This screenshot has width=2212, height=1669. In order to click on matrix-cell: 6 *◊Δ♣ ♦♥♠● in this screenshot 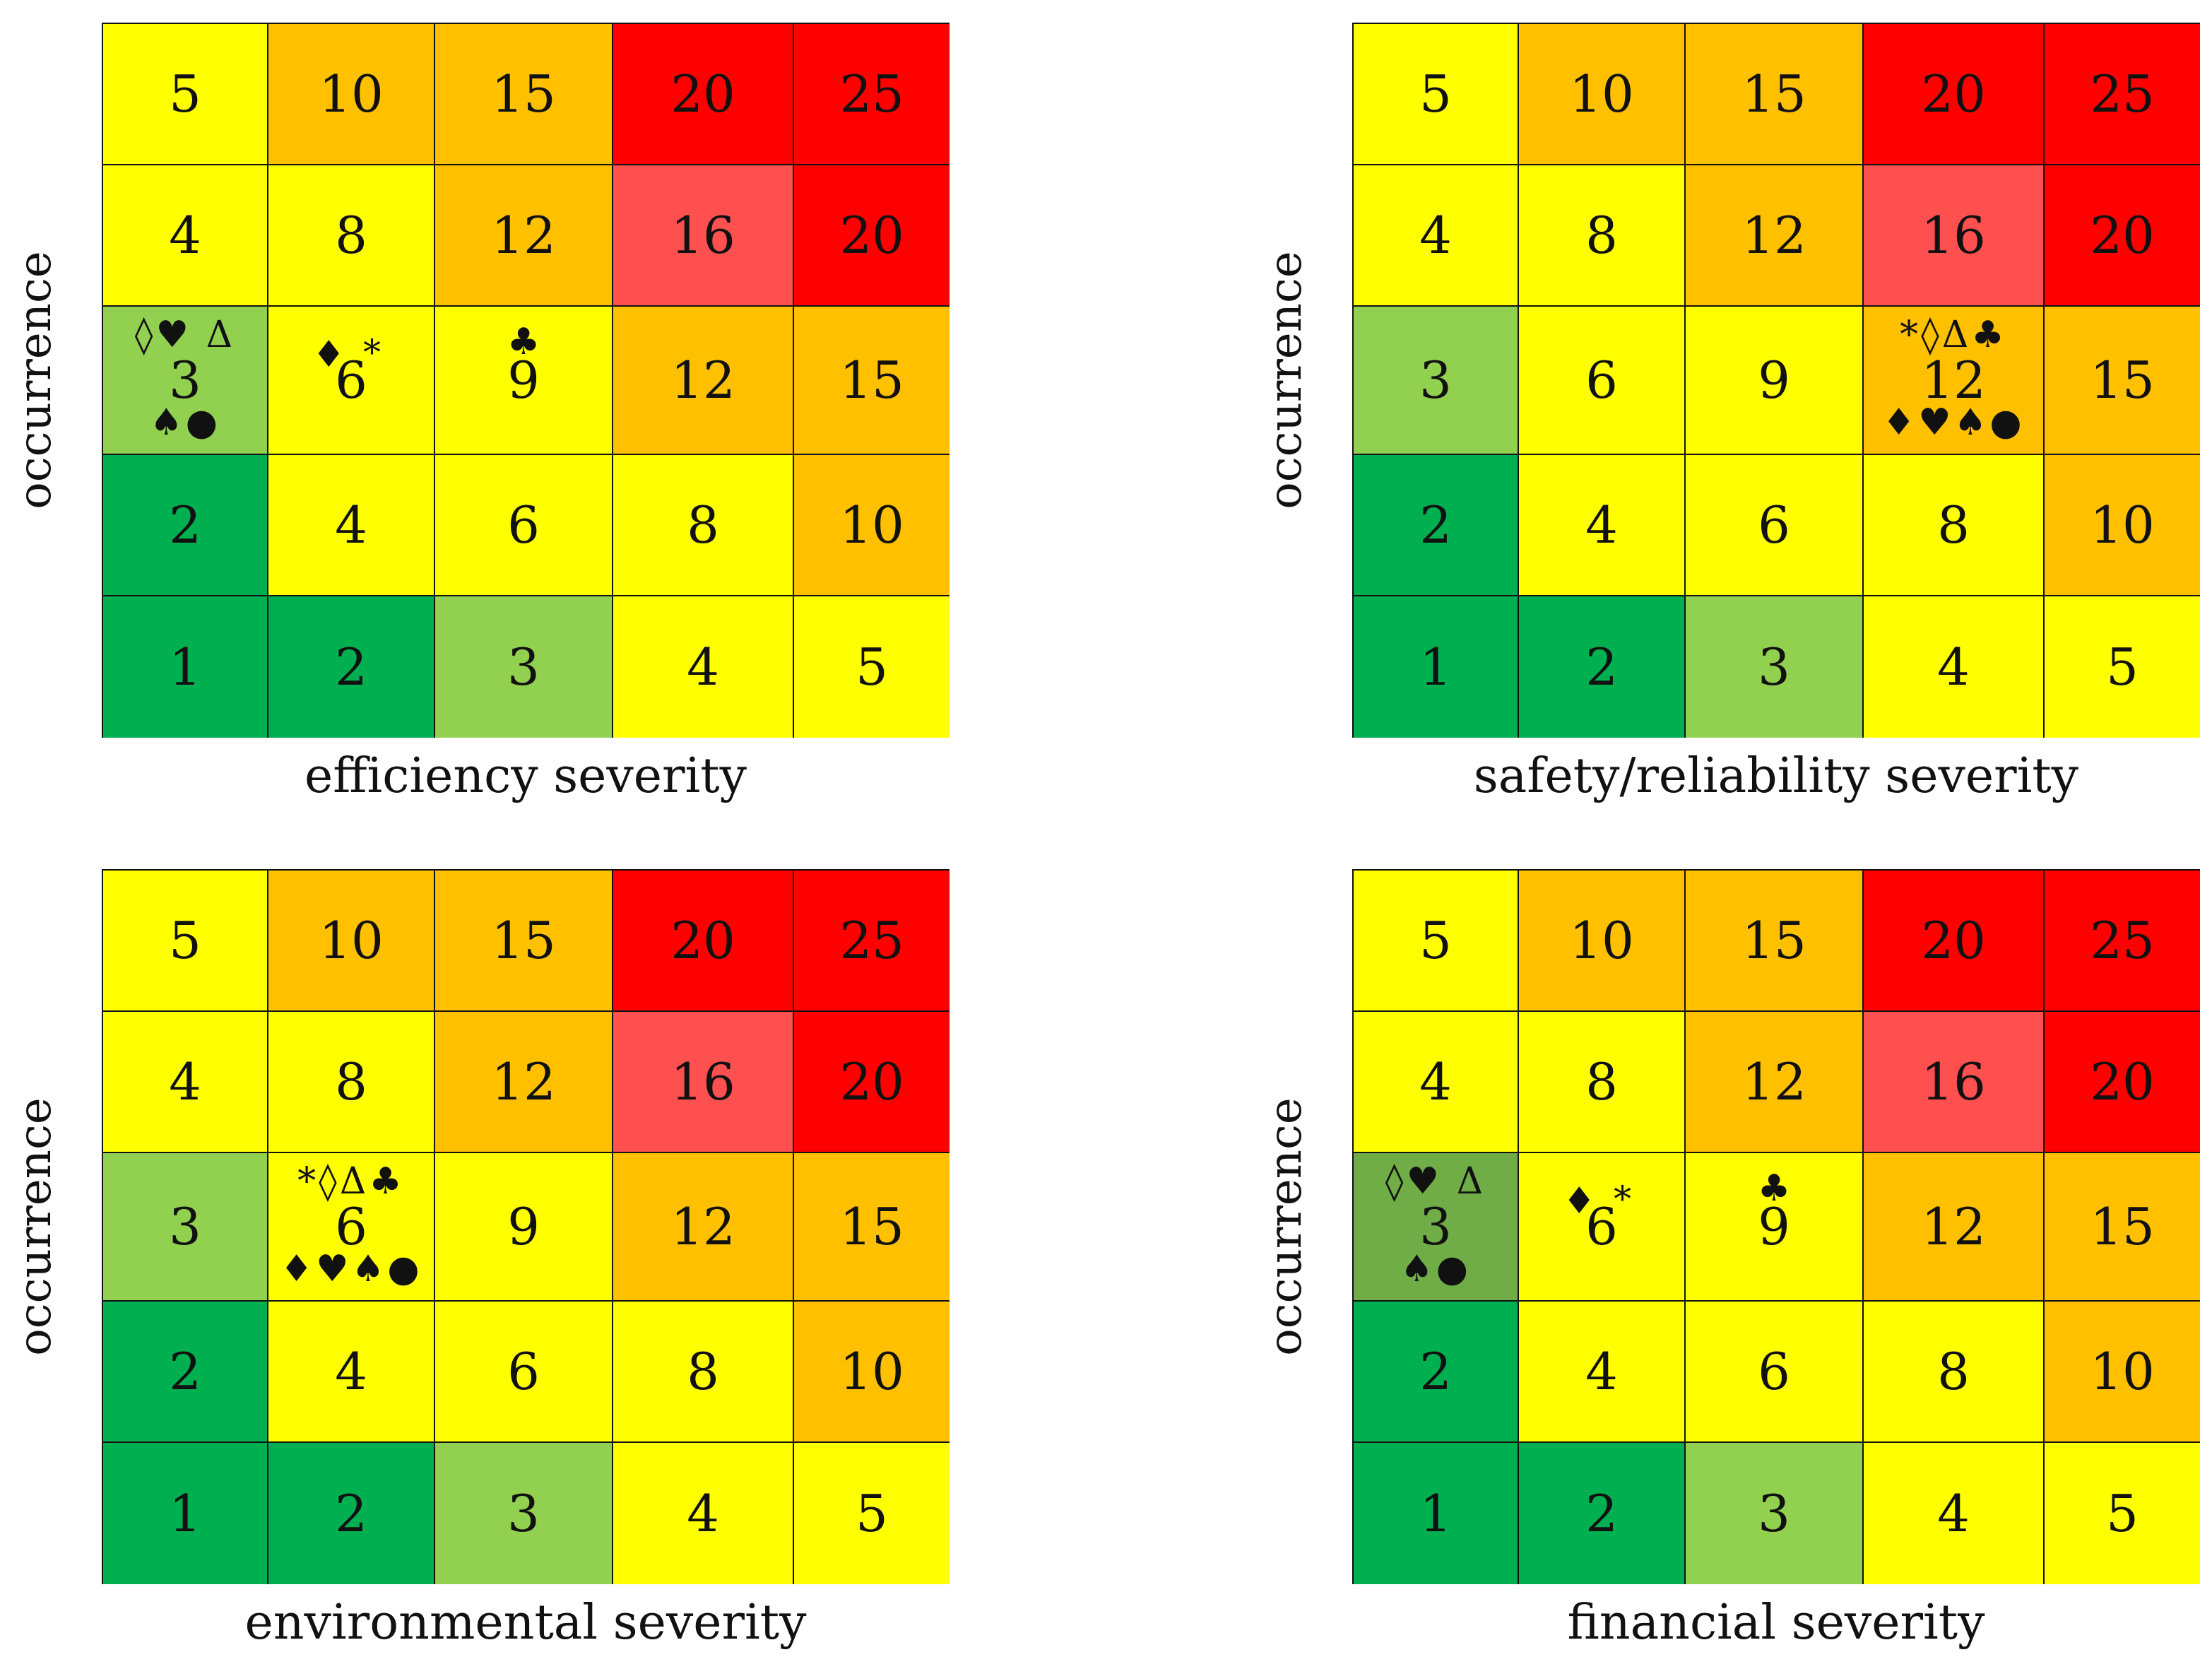, I will do `click(350, 1226)`.